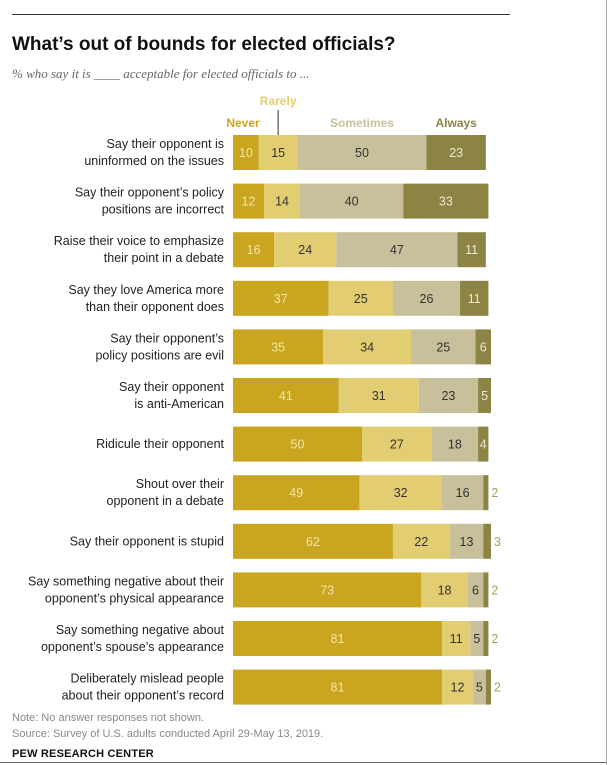  Describe the element at coordinates (179, 404) in the screenshot. I see `category-label: is anti-American` at that location.